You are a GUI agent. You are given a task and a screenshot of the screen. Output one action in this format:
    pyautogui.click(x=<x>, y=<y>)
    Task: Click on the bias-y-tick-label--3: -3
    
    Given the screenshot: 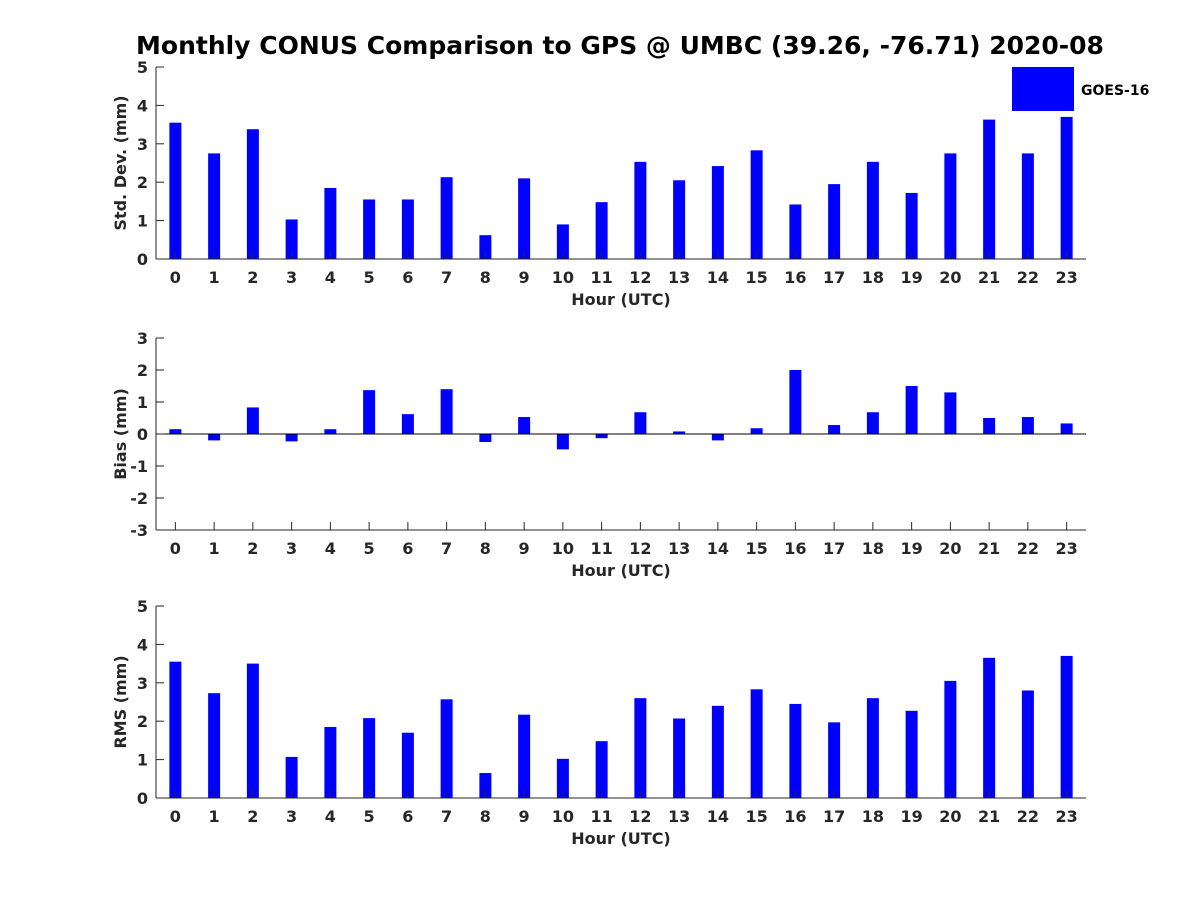 What is the action you would take?
    pyautogui.click(x=139, y=530)
    